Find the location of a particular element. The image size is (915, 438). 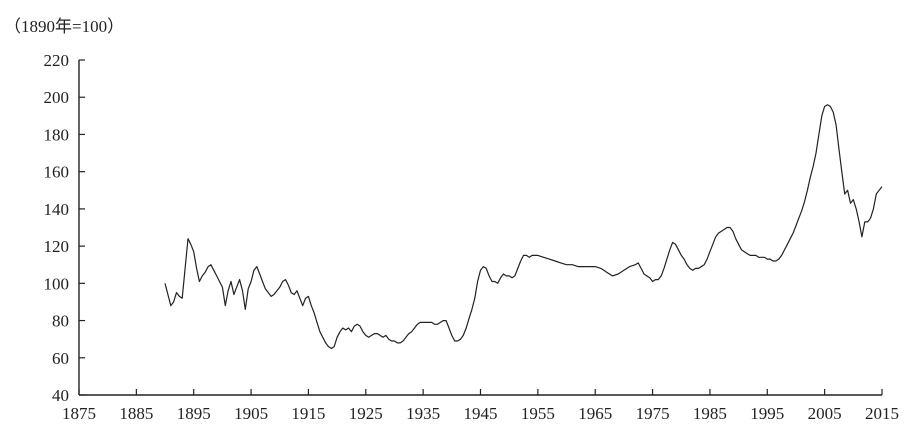

x-tick-label: 2015 is located at coordinates (882, 413).